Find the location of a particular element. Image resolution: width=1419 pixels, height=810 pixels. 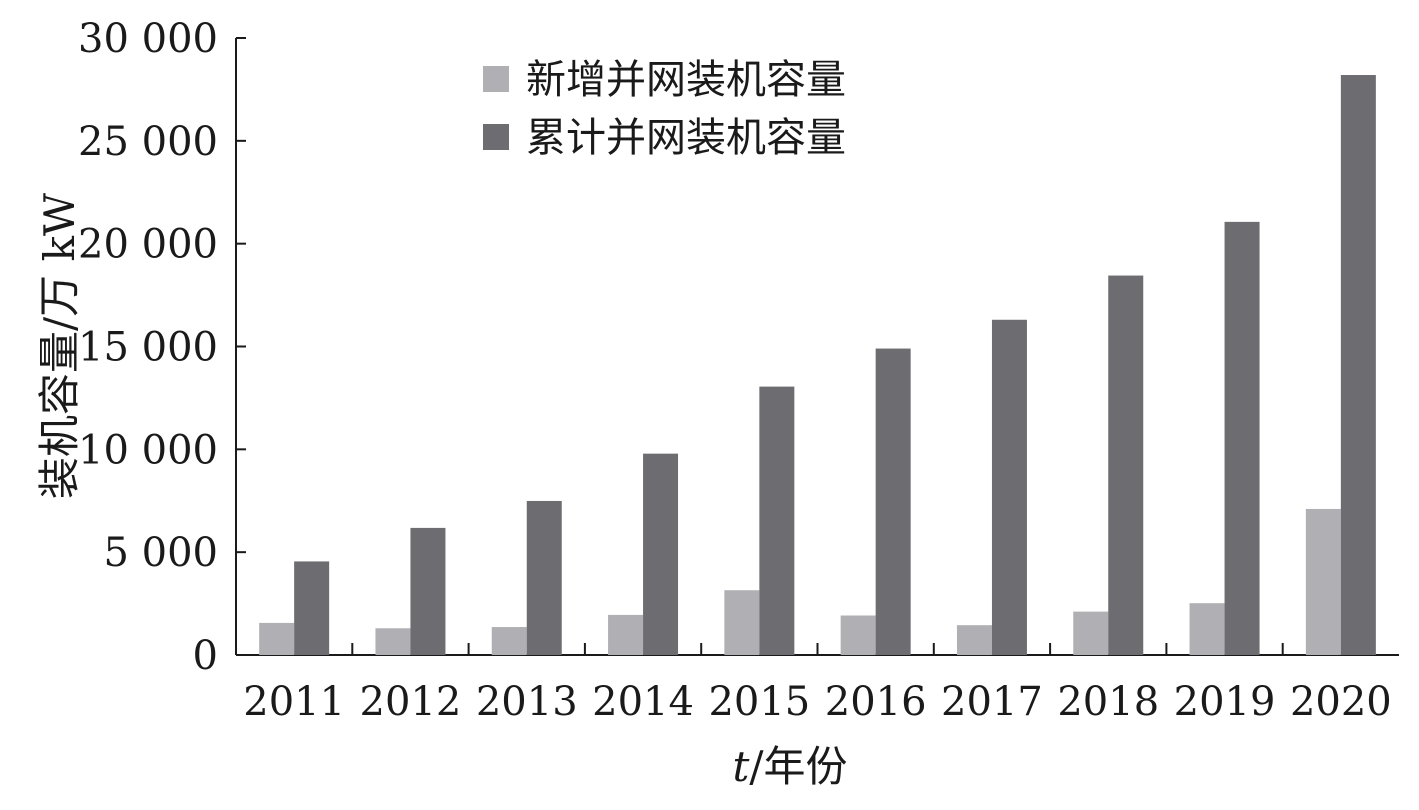

x-tick-label: 2015 is located at coordinates (759, 702).